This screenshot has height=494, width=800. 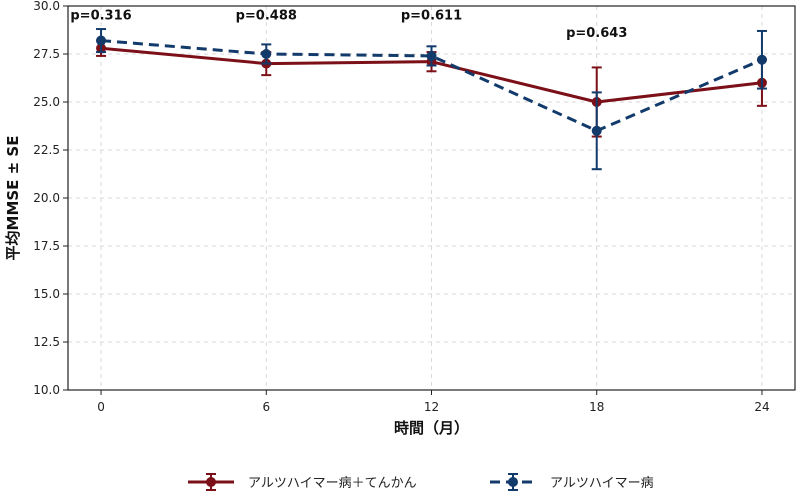 What do you see at coordinates (46, 246) in the screenshot?
I see `y-tick-label: 17.5` at bounding box center [46, 246].